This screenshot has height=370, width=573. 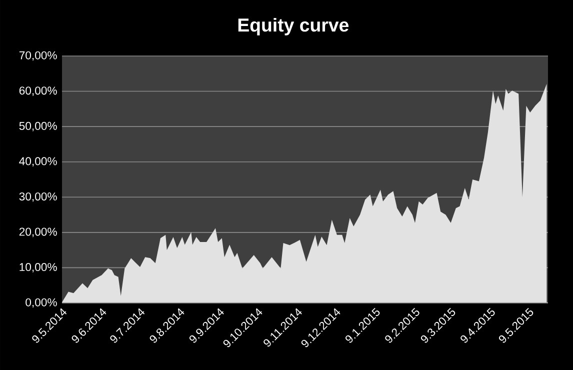 I want to click on chart-title: Equity curve, so click(x=293, y=27).